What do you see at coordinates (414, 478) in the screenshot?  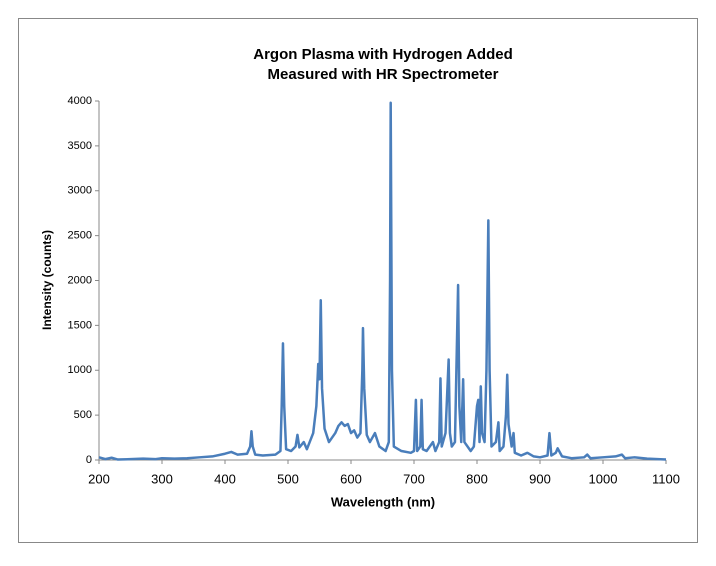 I see `x-tick-label: 700` at bounding box center [414, 478].